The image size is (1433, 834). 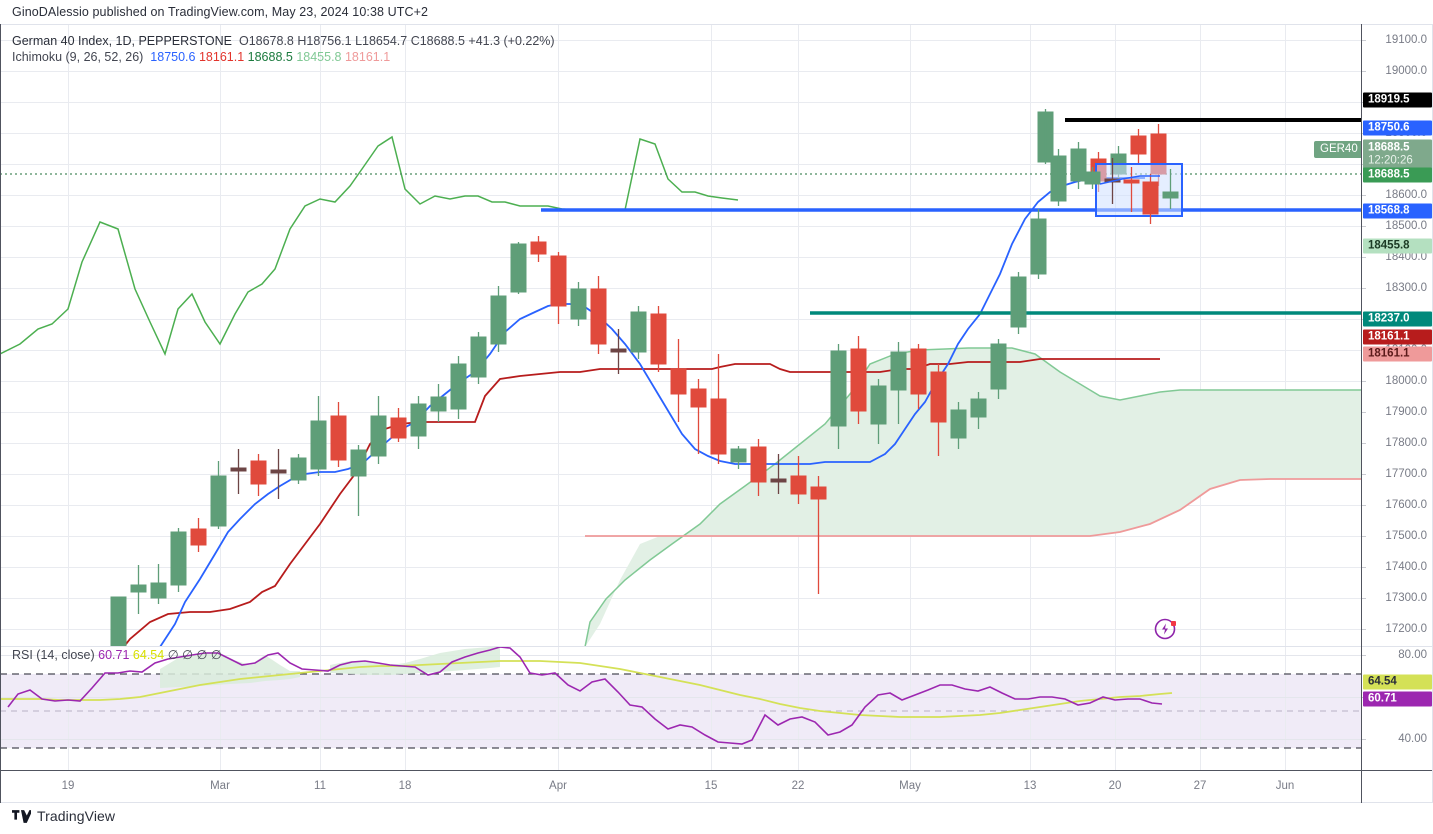 I want to click on rsi-legend-empty-4: ∅, so click(x=216, y=655).